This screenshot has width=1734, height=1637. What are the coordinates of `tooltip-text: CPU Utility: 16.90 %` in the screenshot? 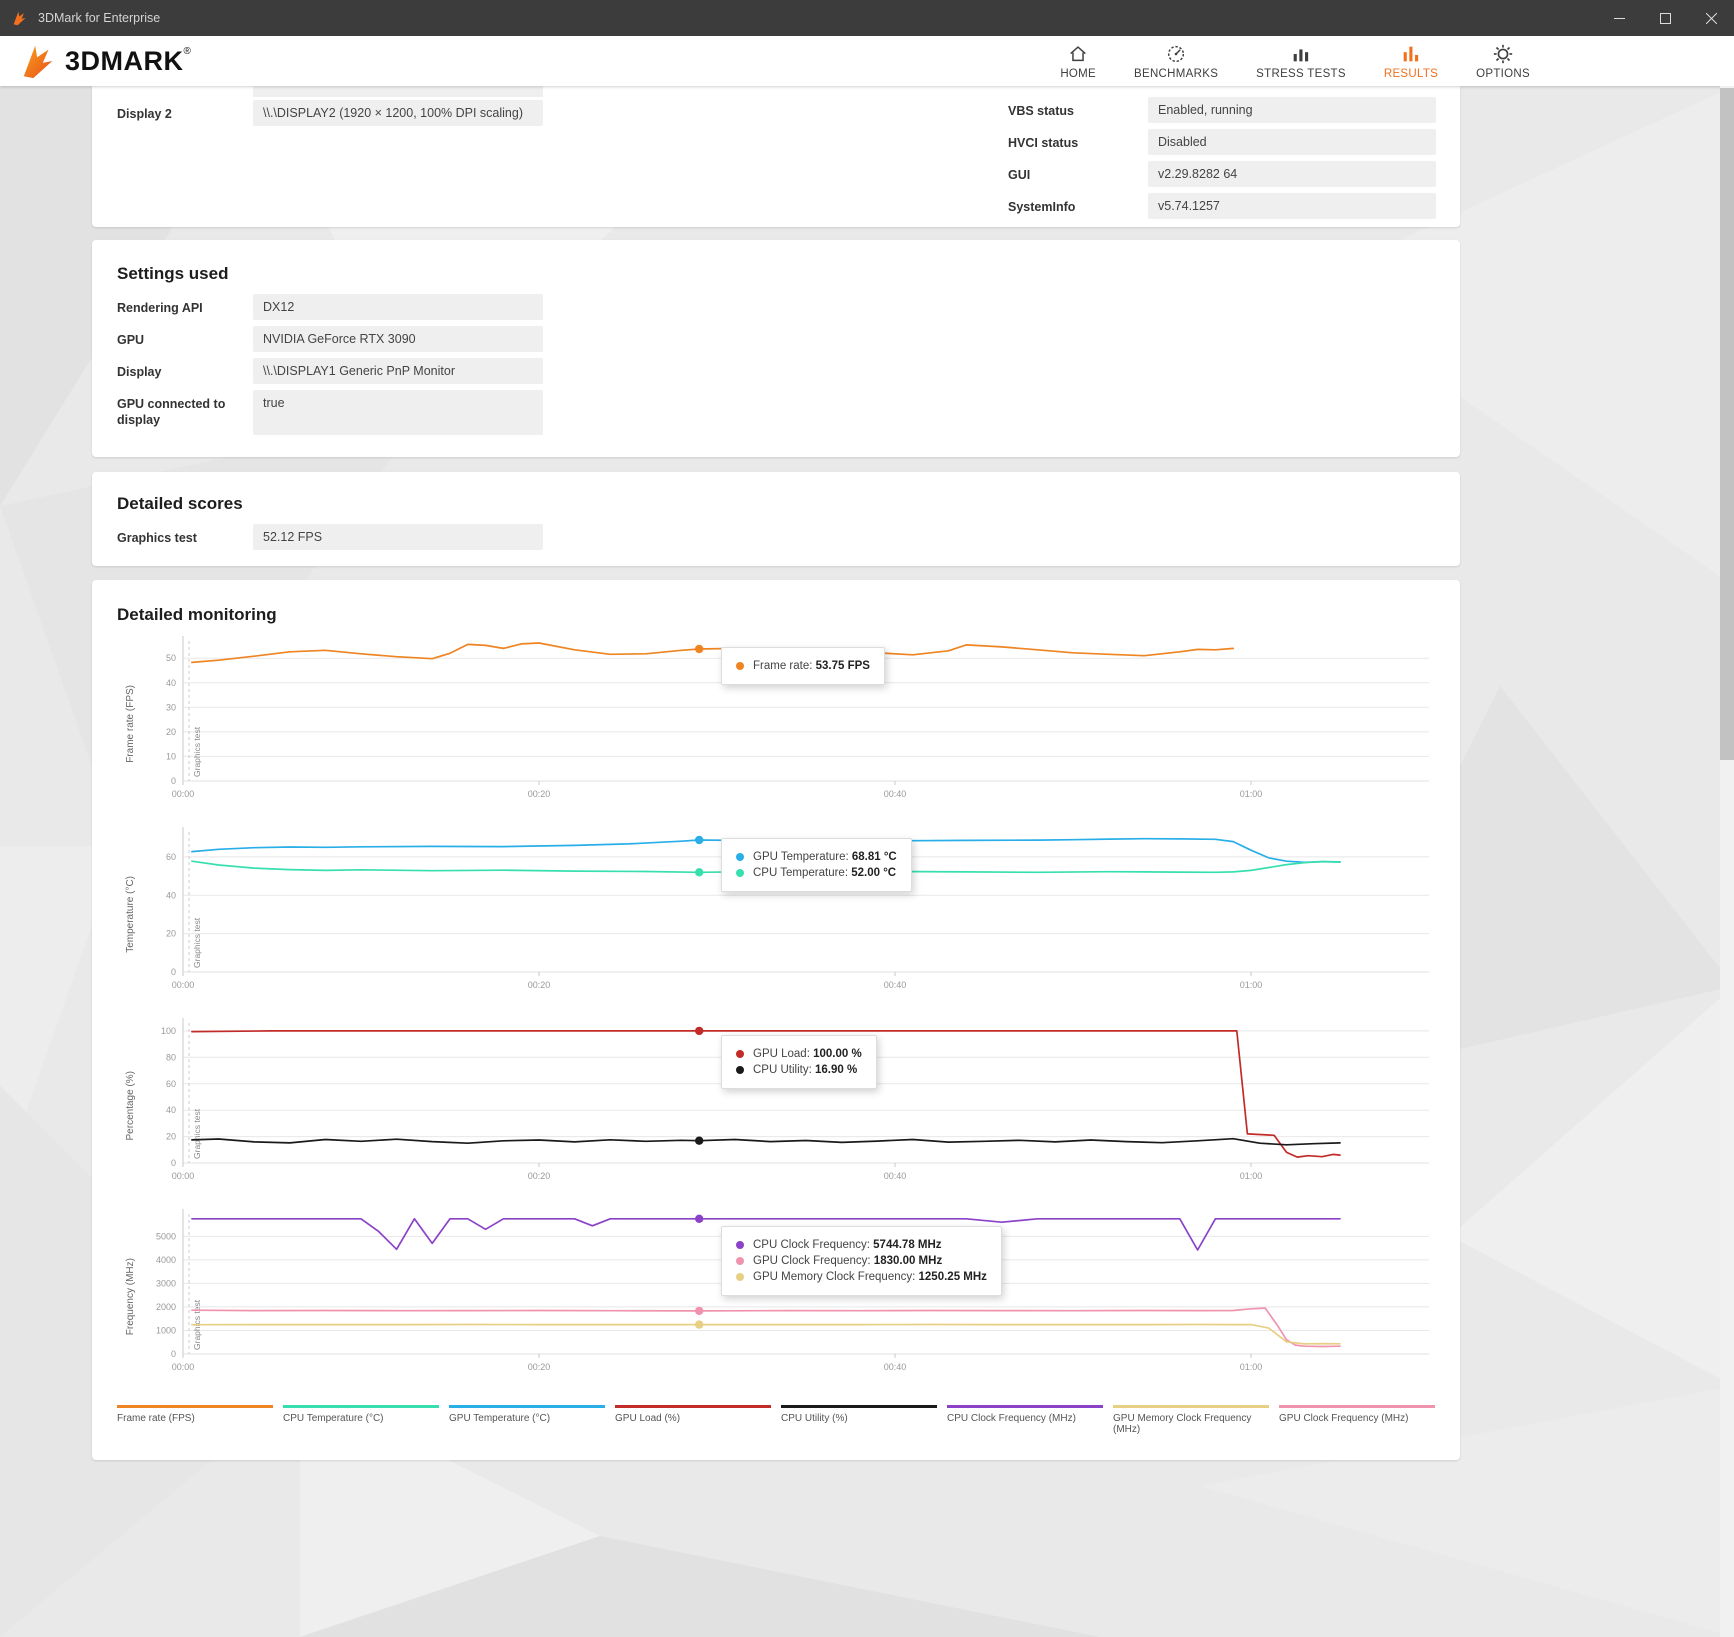 It's located at (805, 1070).